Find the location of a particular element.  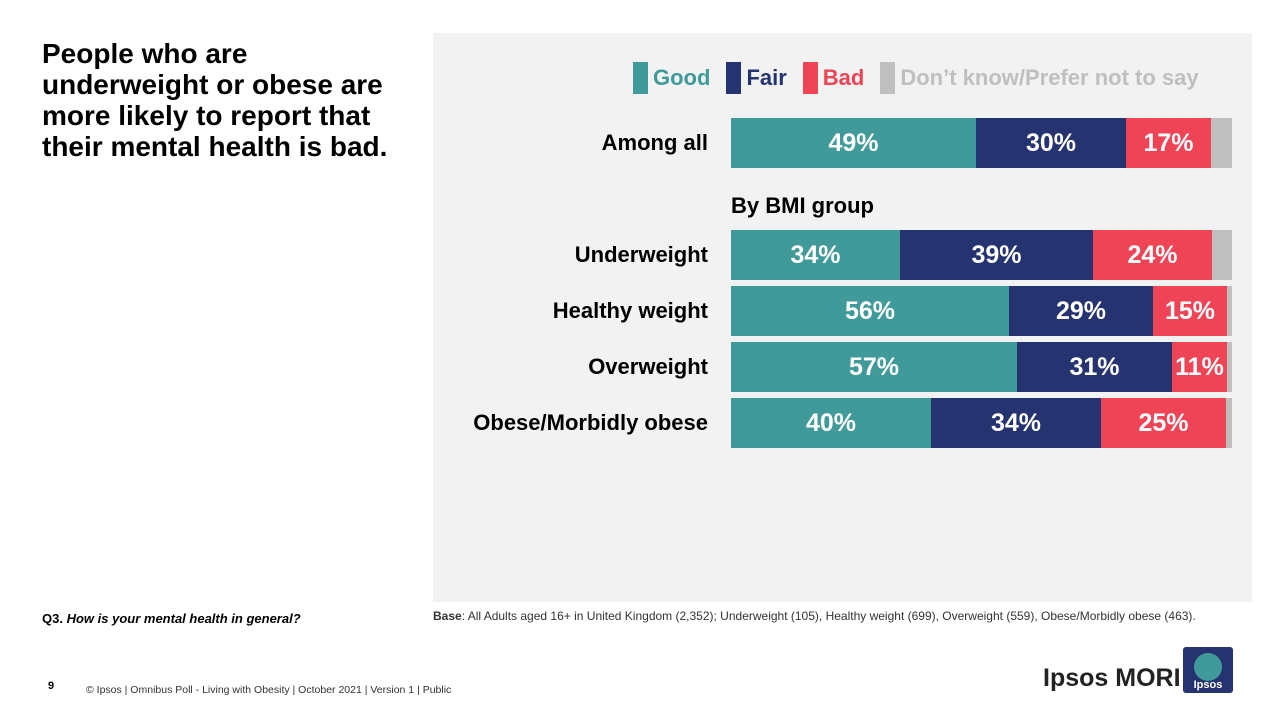

legend-label-good: Good is located at coordinates (682, 77).